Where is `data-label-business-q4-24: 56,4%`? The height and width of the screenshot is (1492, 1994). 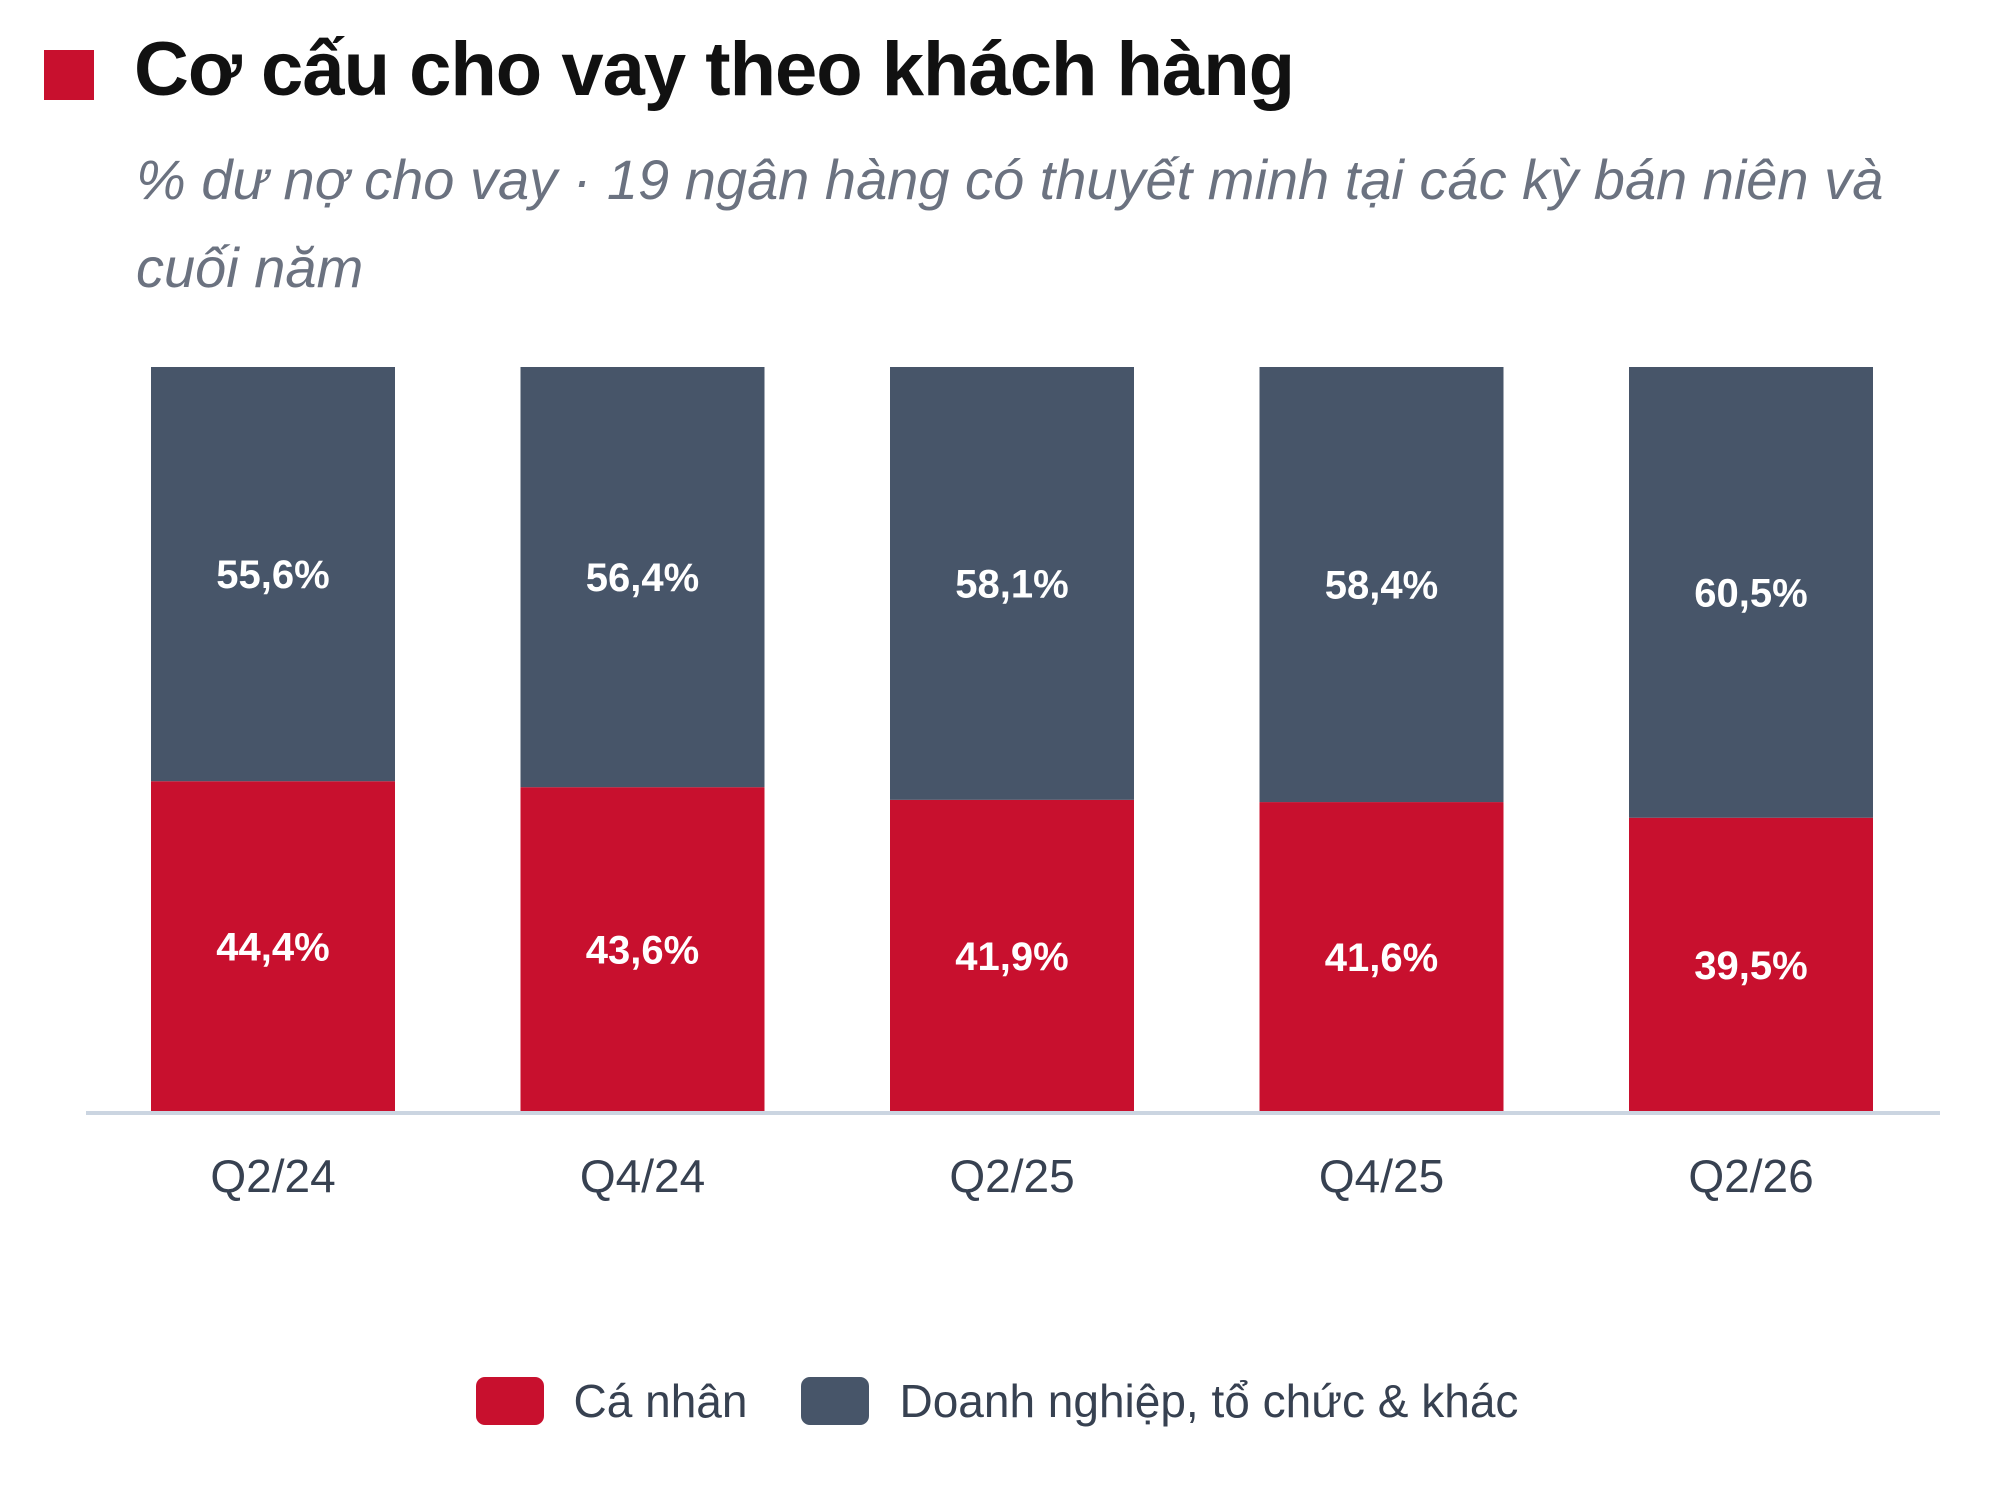
data-label-business-q4-24: 56,4% is located at coordinates (642, 578).